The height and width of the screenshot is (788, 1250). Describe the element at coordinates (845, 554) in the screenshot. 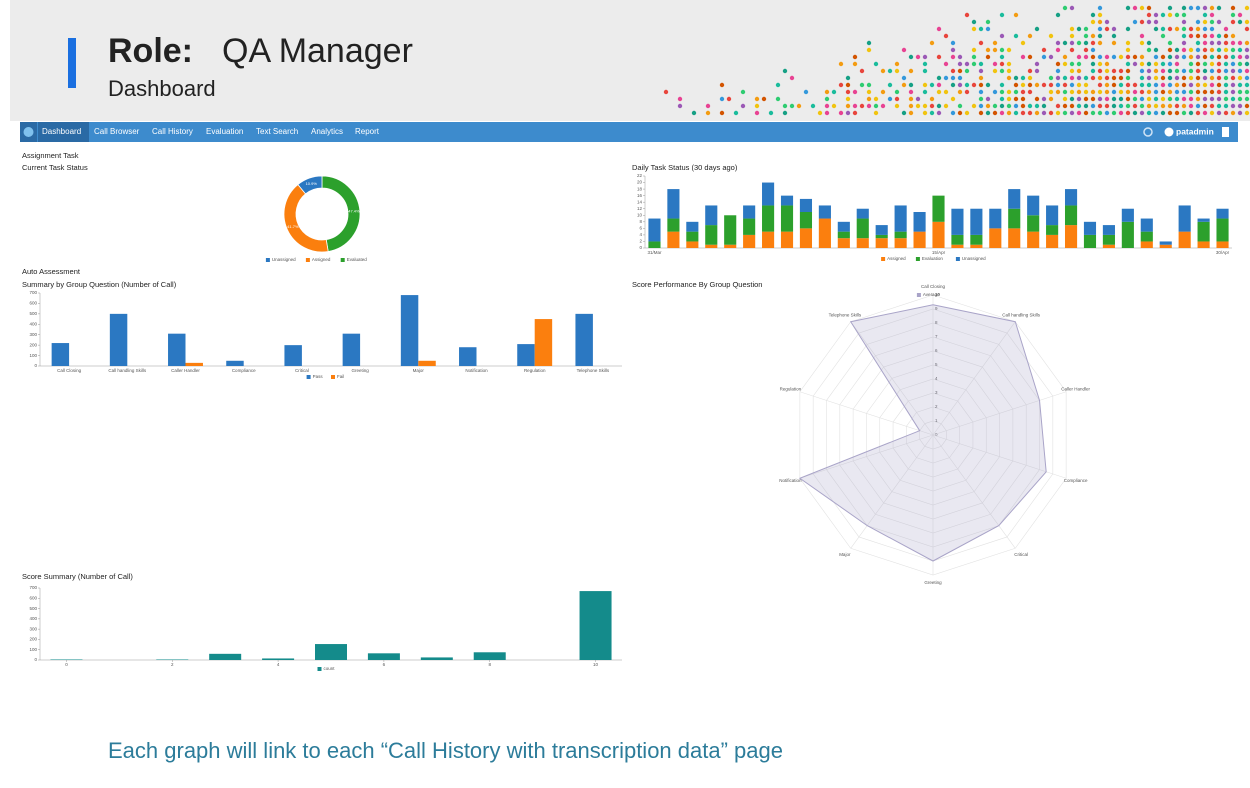

I see `axis-label: Major` at that location.